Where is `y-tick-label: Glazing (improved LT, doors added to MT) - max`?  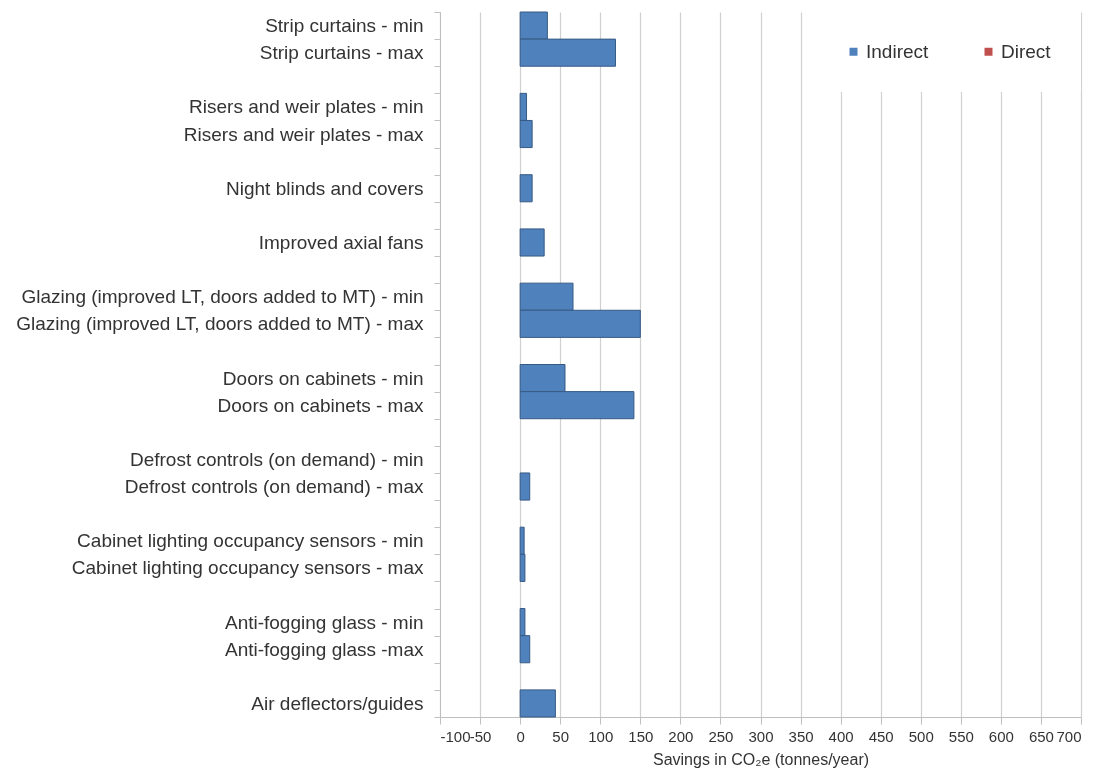
y-tick-label: Glazing (improved LT, doors added to MT) - max is located at coordinates (220, 324).